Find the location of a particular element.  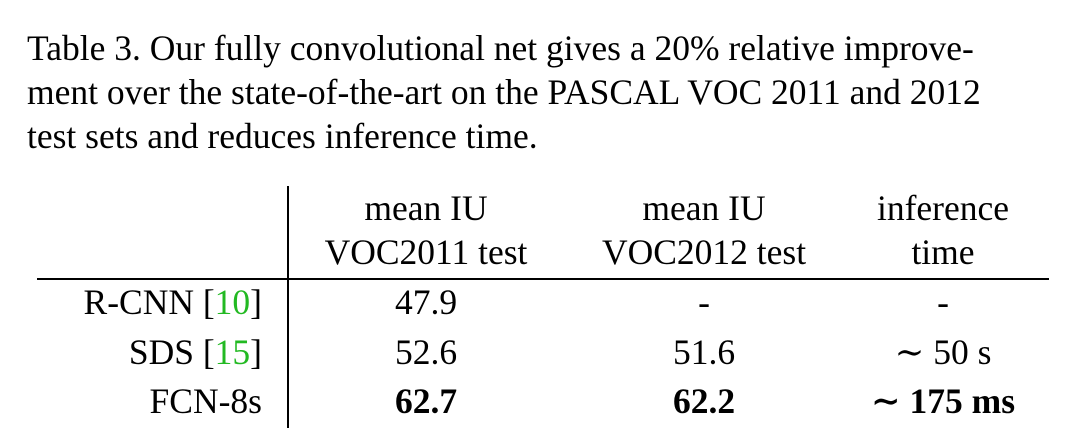

header-voc2012-line1: mean IU is located at coordinates (704, 208).